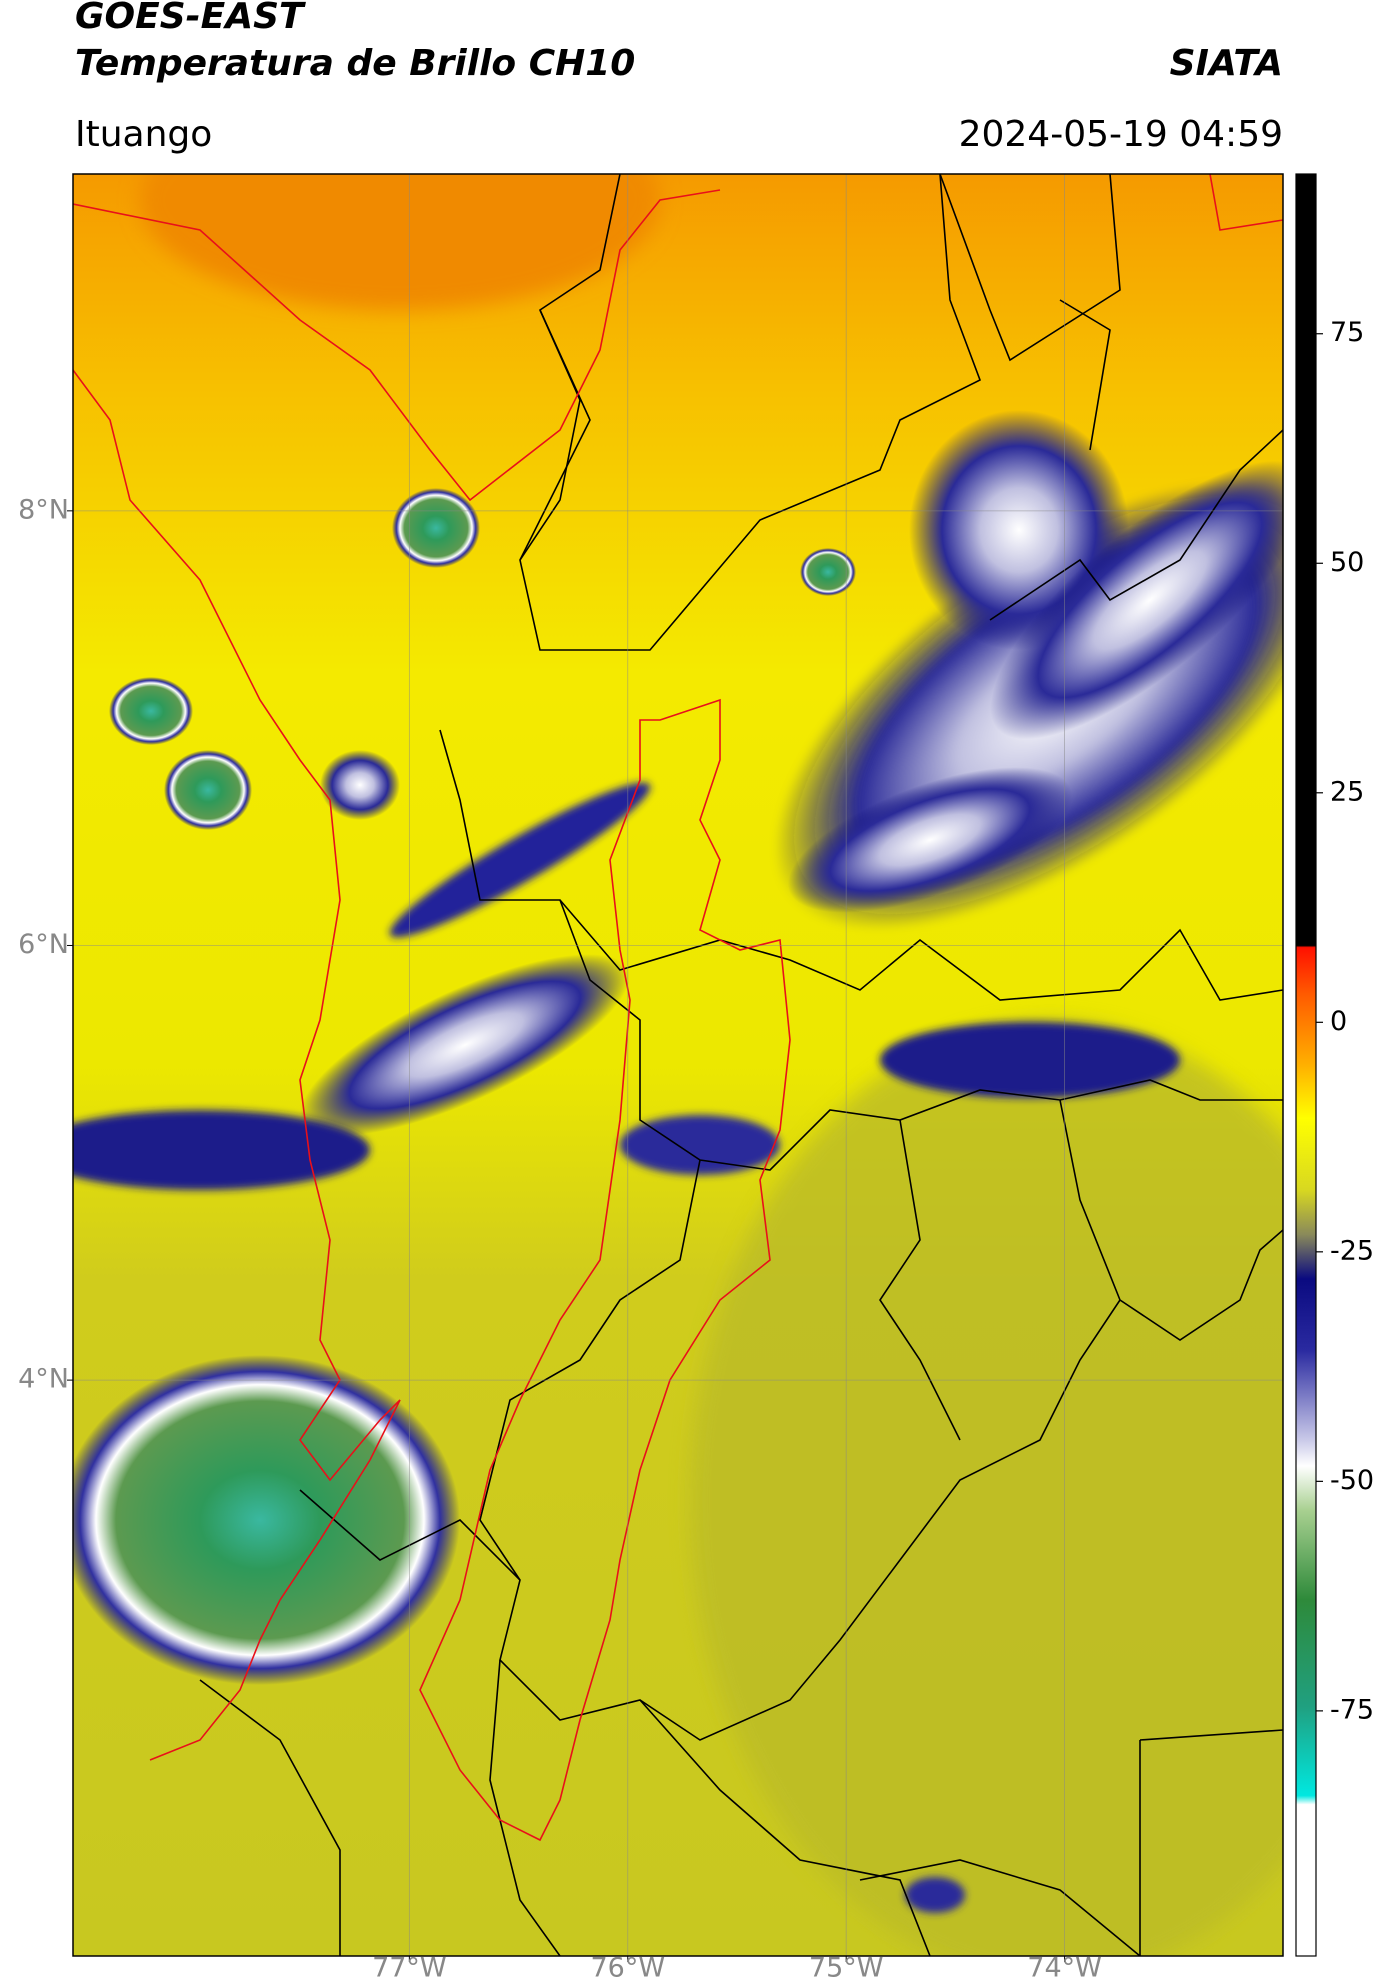 The image size is (1384, 1981). Describe the element at coordinates (1347, 562) in the screenshot. I see `colorbar-tick-label: 50` at that location.